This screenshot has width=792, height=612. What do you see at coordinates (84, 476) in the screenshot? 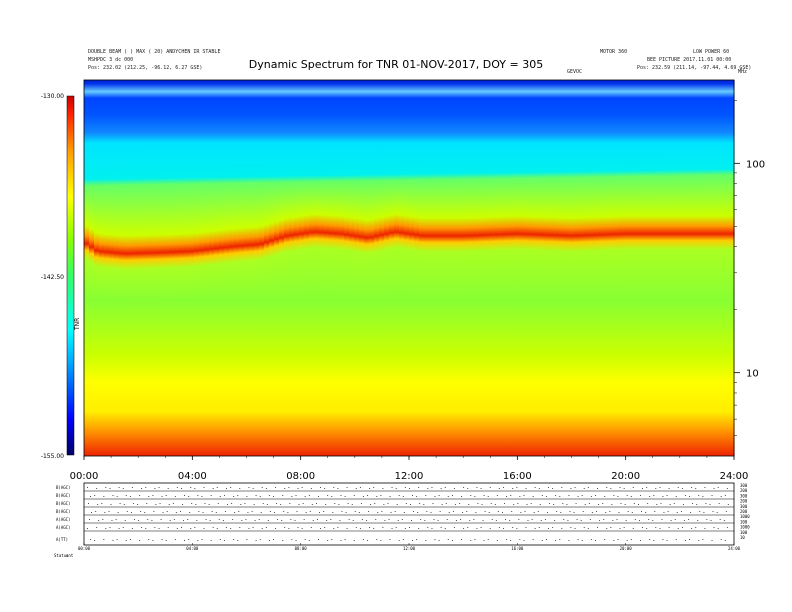
I see `x-tick-label: 00:00` at bounding box center [84, 476].